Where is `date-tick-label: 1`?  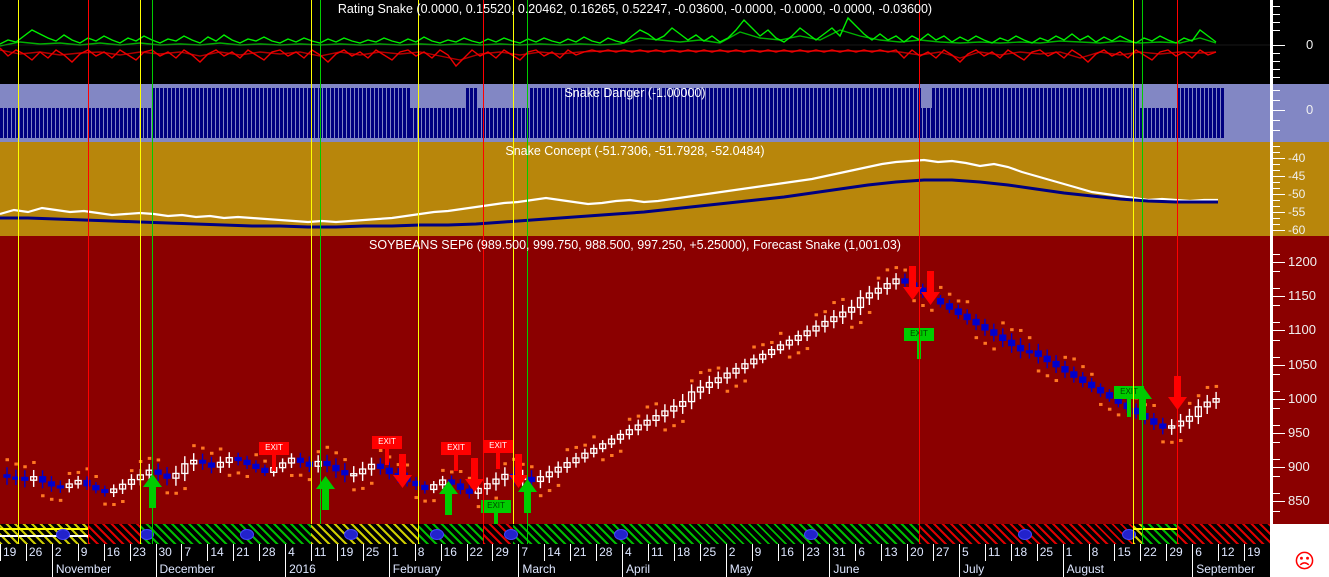
date-tick-label: 1 is located at coordinates (401, 552).